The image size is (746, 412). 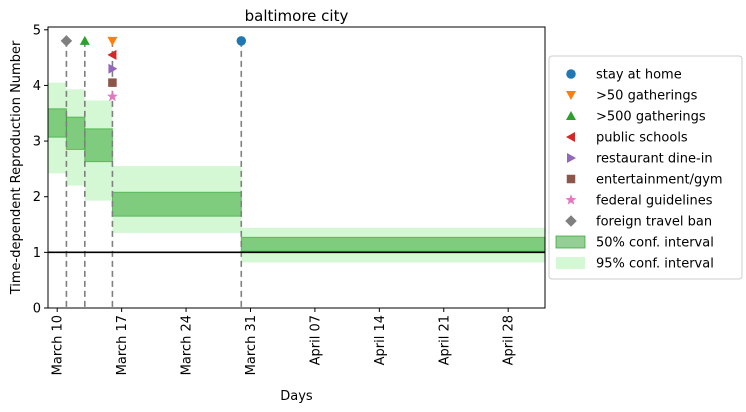 I want to click on y-axis-label: Time-dependent Reproduction Number, so click(x=16, y=167).